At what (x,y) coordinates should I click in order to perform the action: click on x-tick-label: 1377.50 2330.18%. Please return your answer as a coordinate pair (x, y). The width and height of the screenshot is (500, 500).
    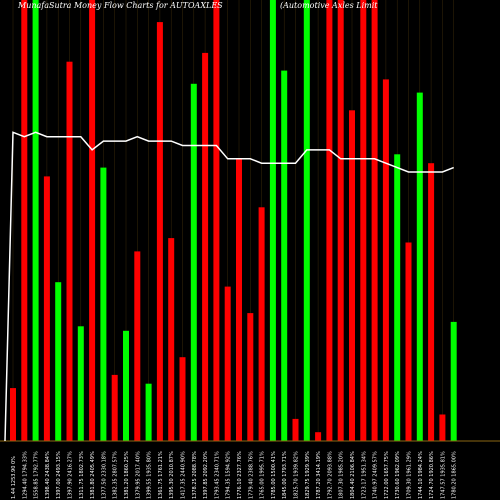
    Looking at the image, I should click on (104, 475).